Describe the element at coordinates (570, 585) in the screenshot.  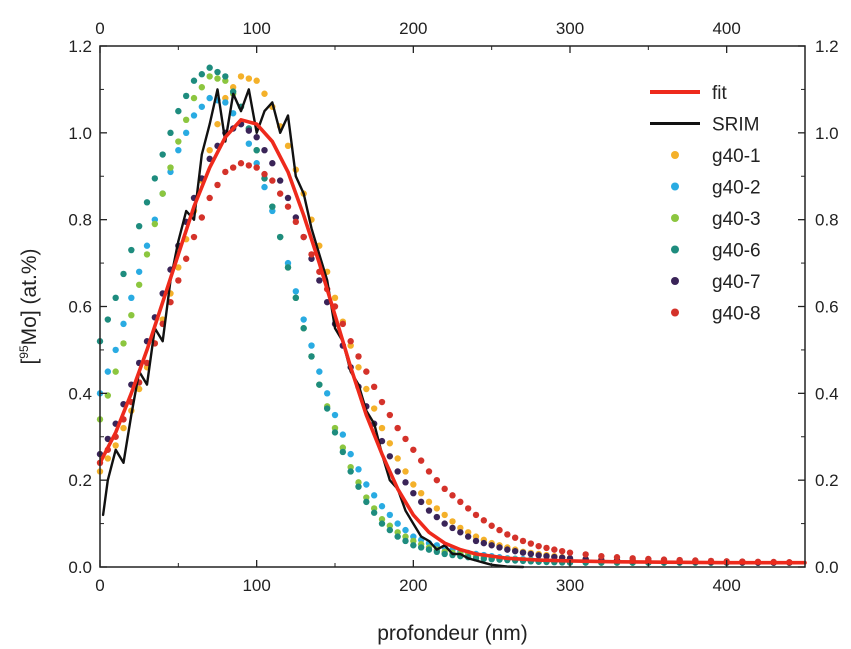
I see `x-tick-label-bottom: 300` at that location.